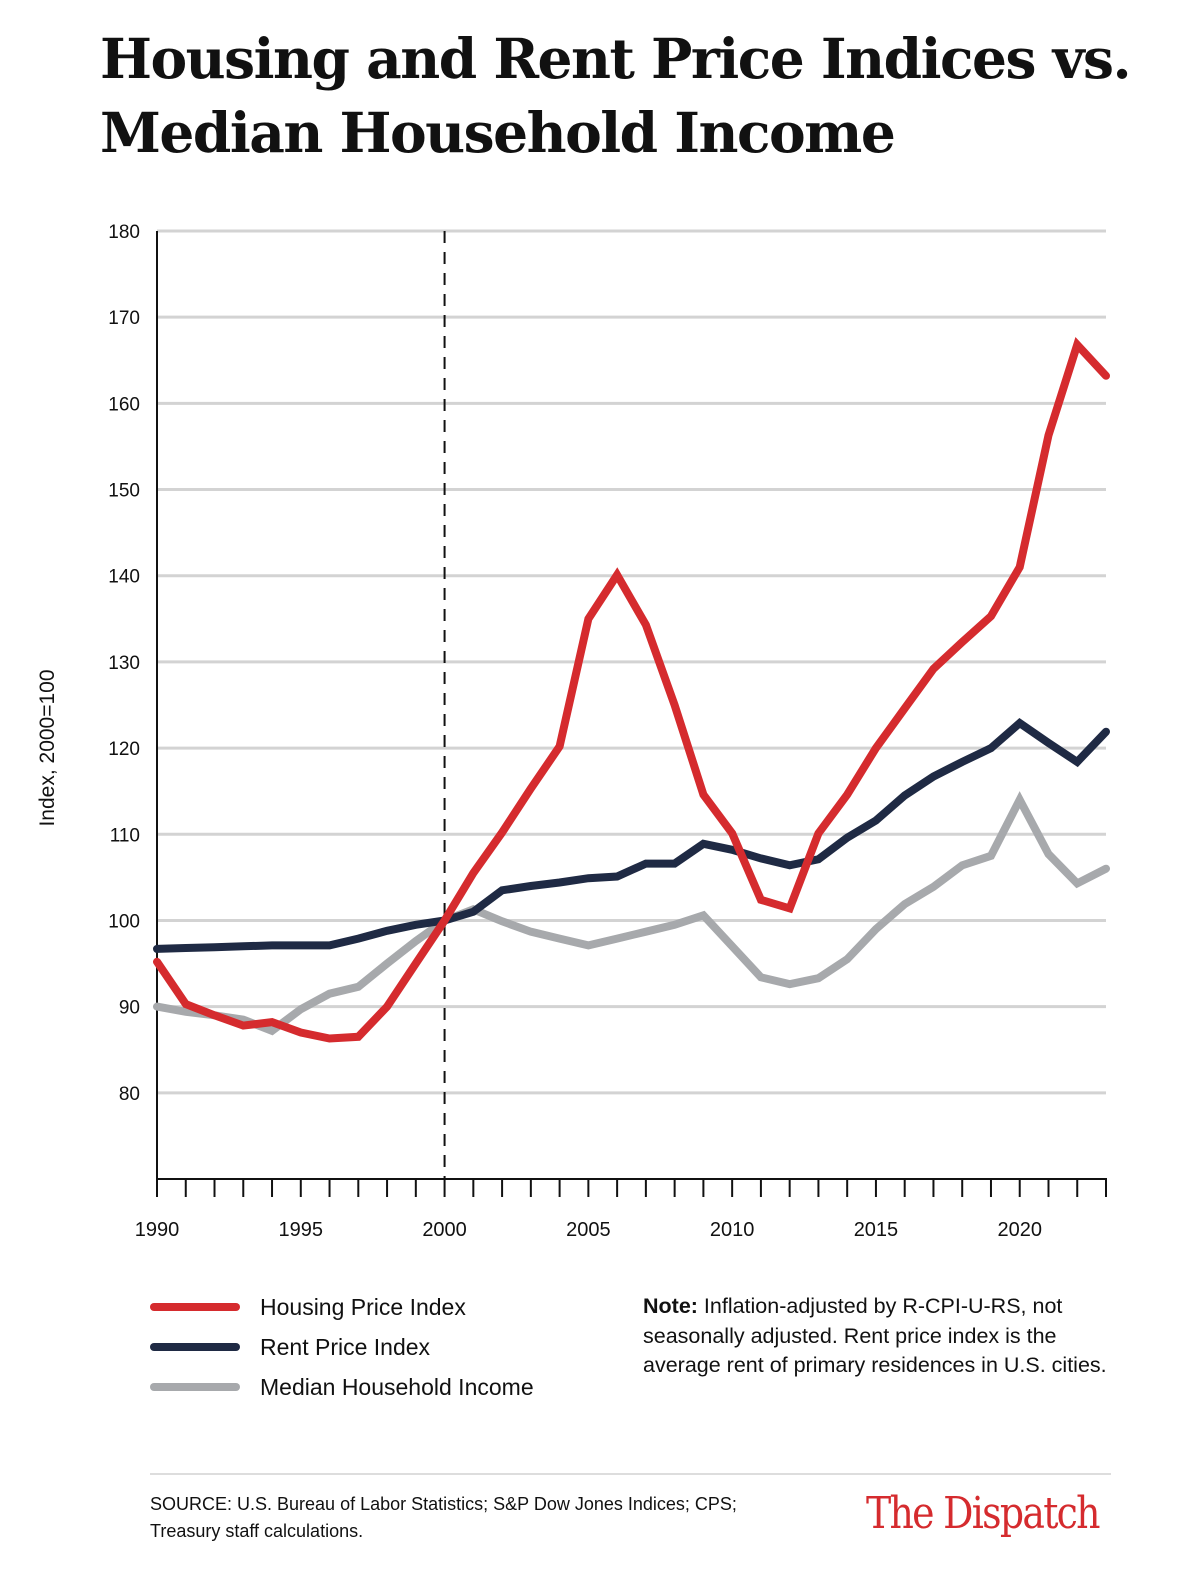 The image size is (1200, 1578). Describe the element at coordinates (983, 1513) in the screenshot. I see `the-dispatch-logo: The Dispatch` at that location.